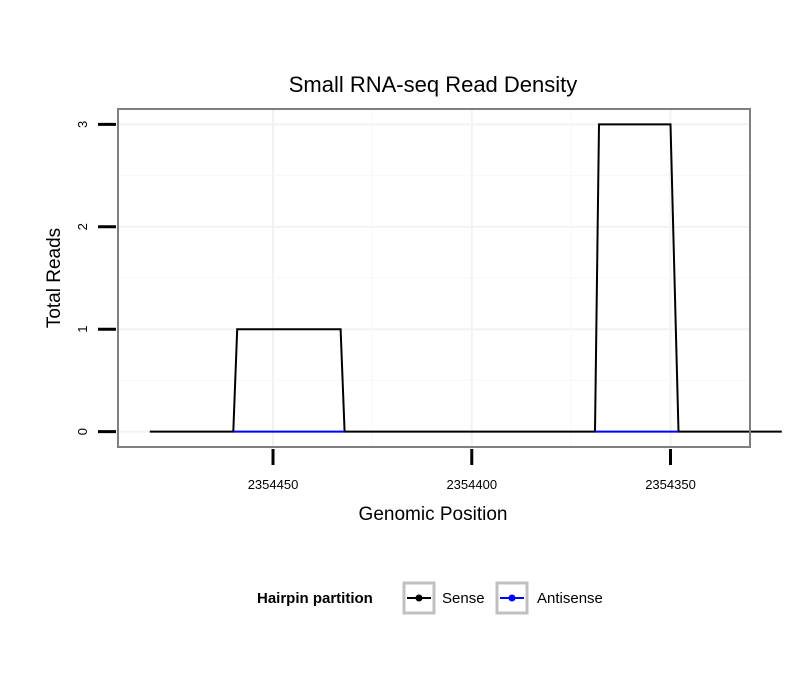  What do you see at coordinates (471, 484) in the screenshot?
I see `x-tick-label-1: 2354400` at bounding box center [471, 484].